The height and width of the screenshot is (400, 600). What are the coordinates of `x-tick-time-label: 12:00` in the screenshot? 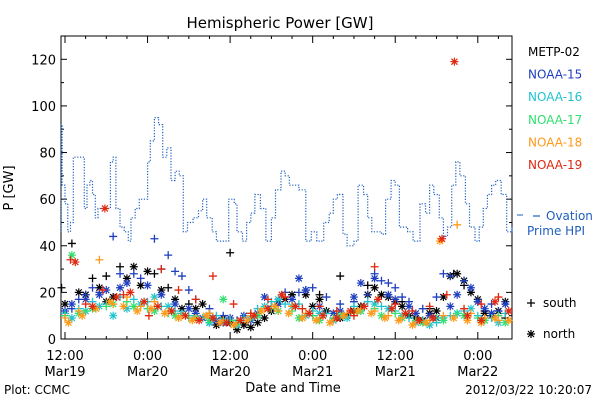 It's located at (229, 356).